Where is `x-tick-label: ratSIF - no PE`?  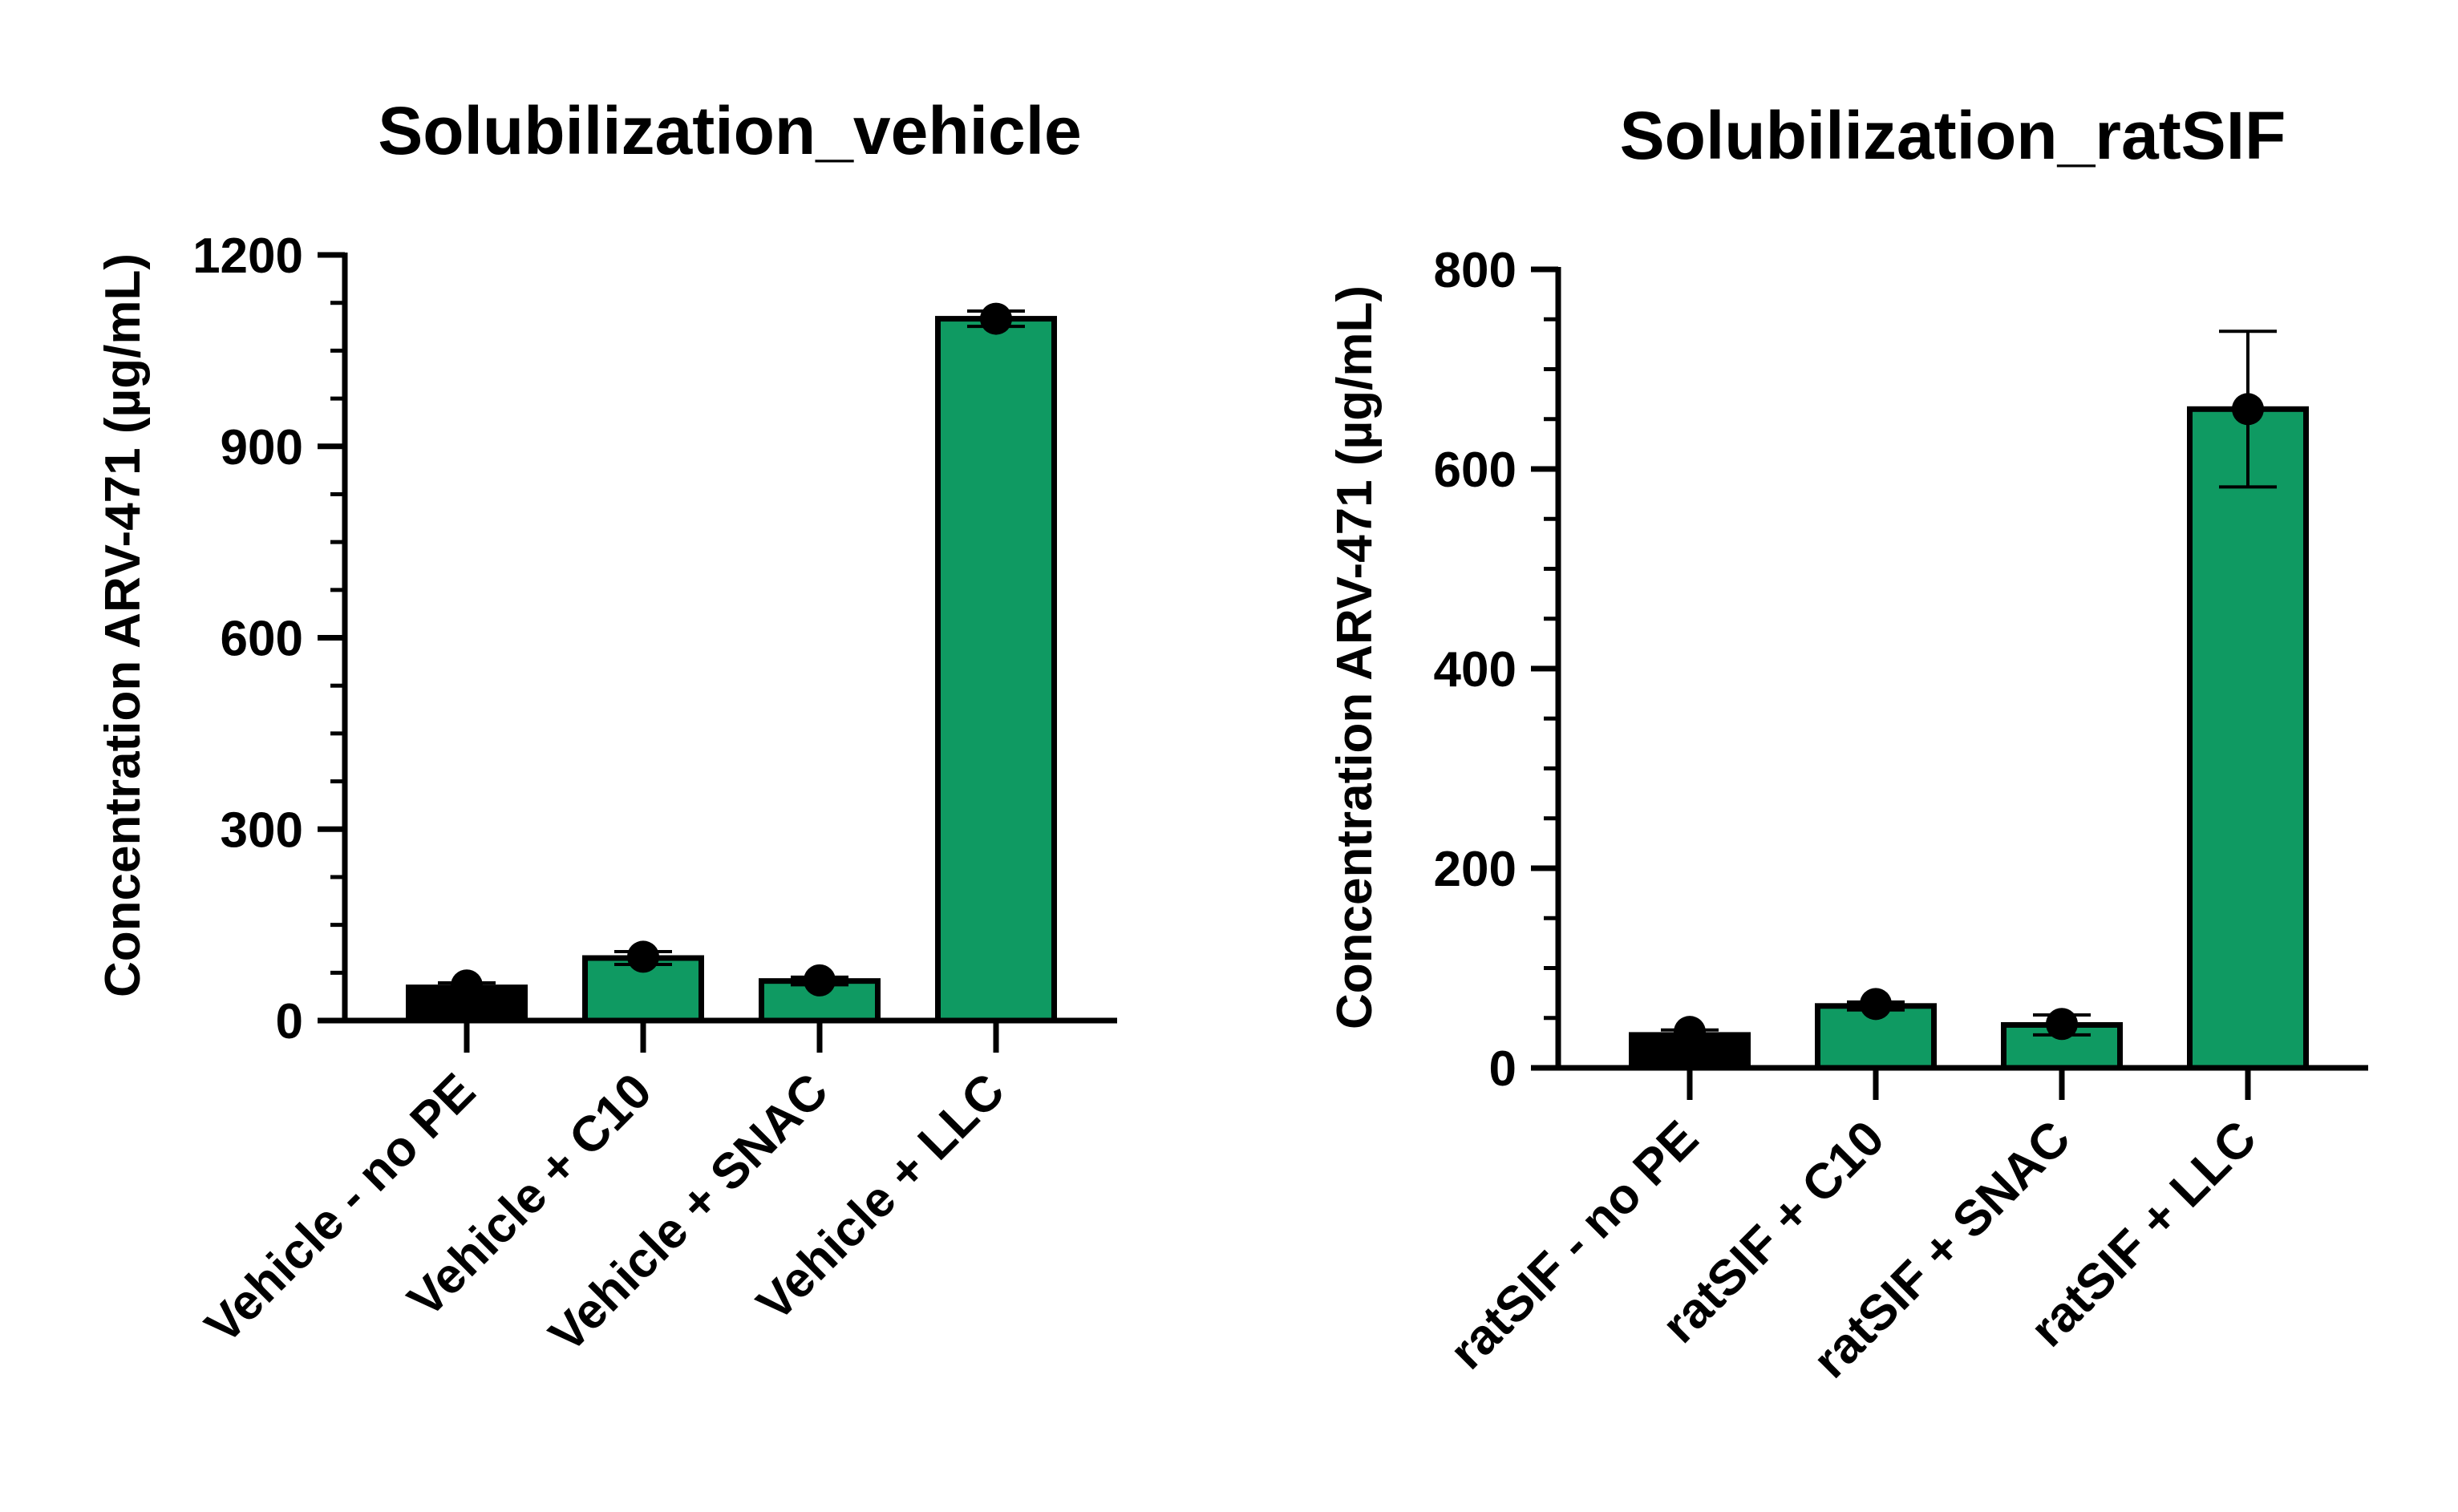
x-tick-label: ratSIF - no PE is located at coordinates (1574, 1245).